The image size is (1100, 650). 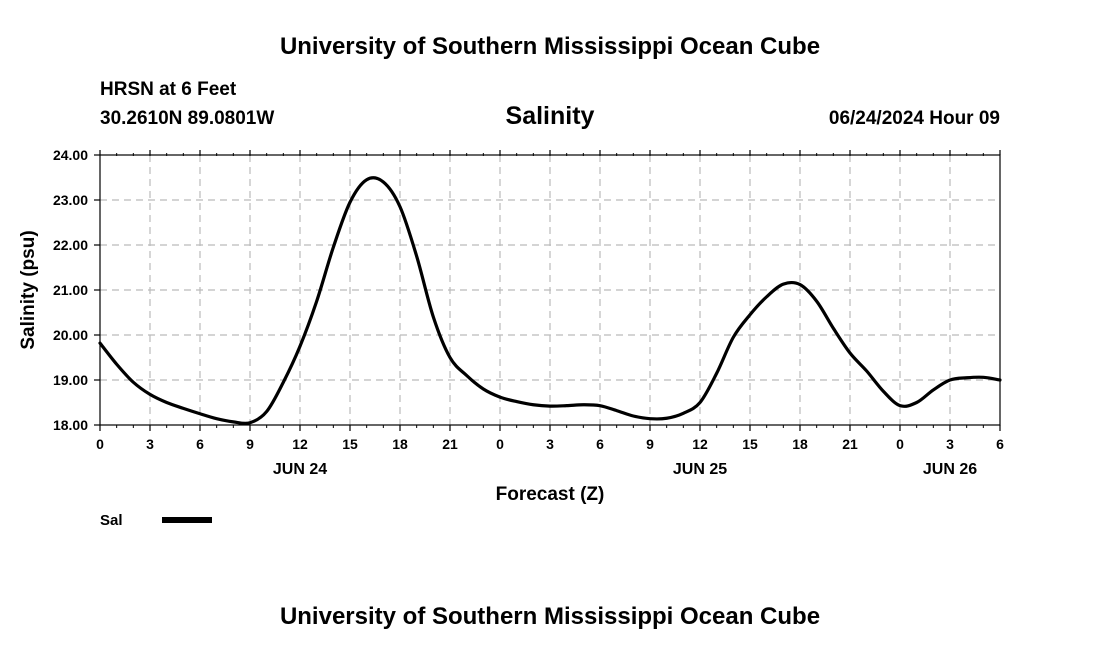 What do you see at coordinates (168, 89) in the screenshot?
I see `station-label: HRSN at 6 Feet` at bounding box center [168, 89].